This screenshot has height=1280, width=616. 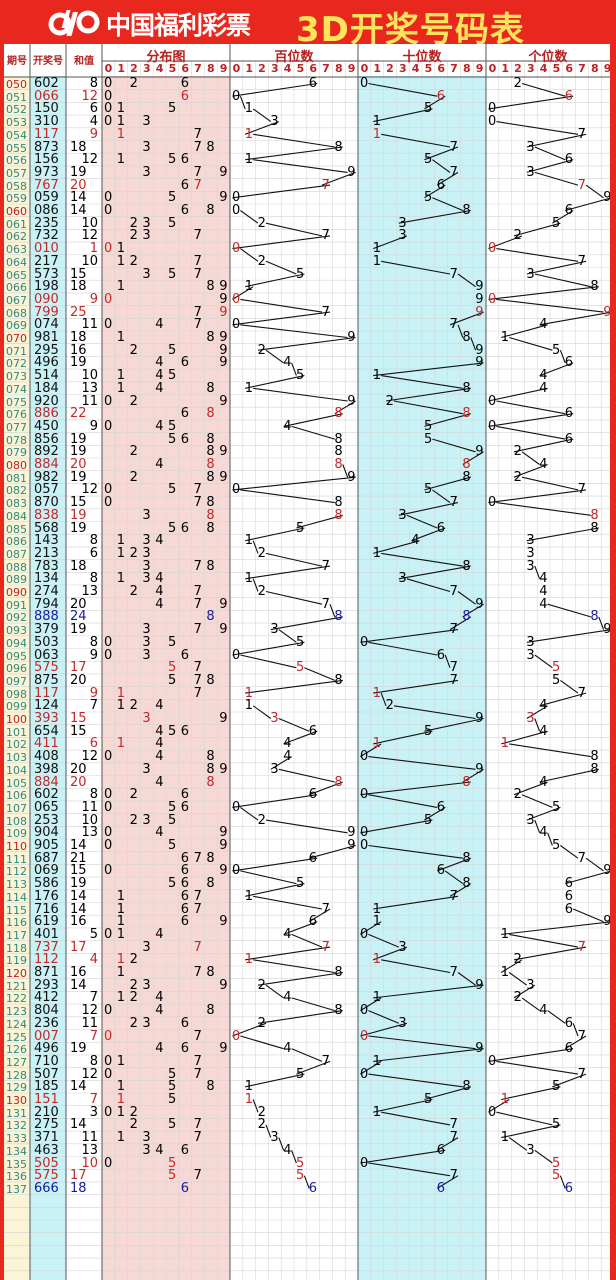 What do you see at coordinates (89, 96) in the screenshot?
I see `sum-cell: 12` at bounding box center [89, 96].